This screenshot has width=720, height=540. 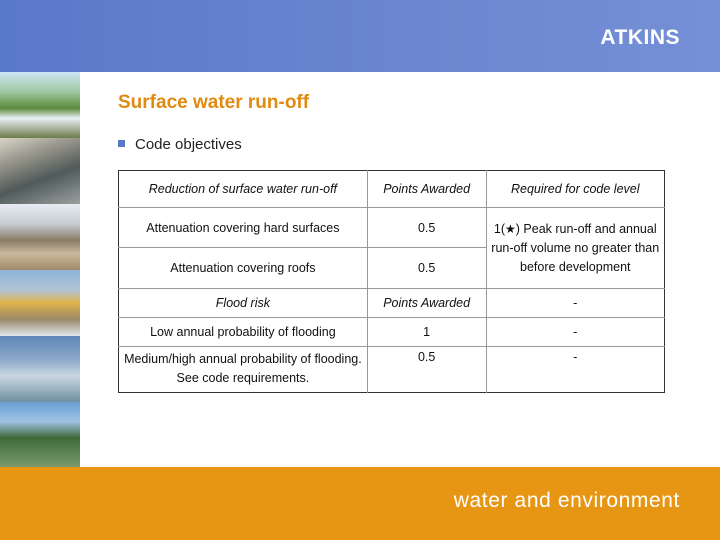 I want to click on flood-barrier-photo, so click(x=40, y=303).